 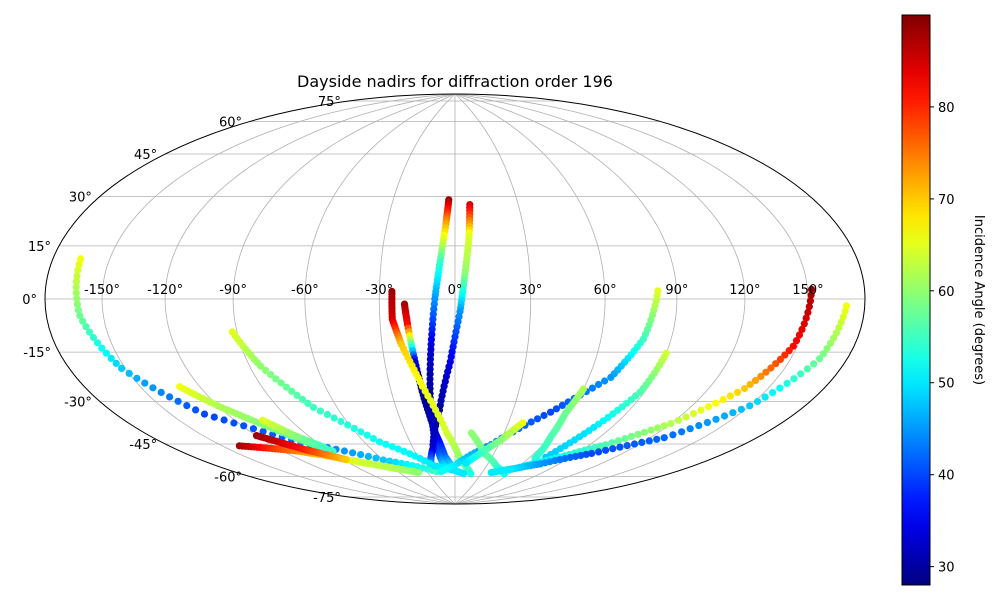 What do you see at coordinates (455, 290) in the screenshot?
I see `lon-tick-label: 0°` at bounding box center [455, 290].